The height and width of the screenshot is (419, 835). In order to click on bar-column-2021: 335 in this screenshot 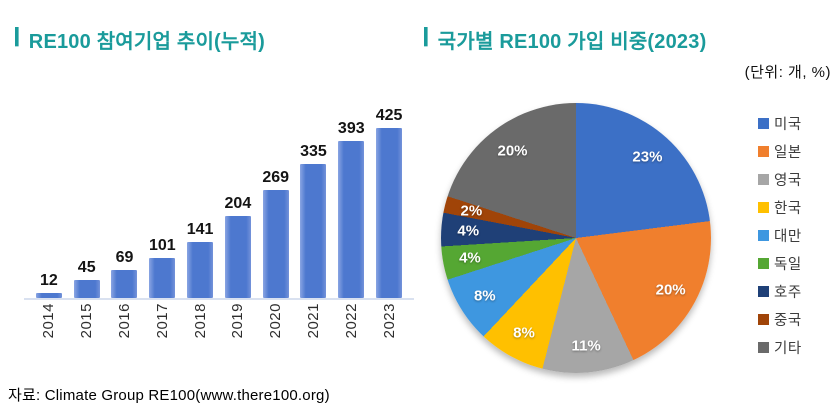, I will do `click(314, 201)`.